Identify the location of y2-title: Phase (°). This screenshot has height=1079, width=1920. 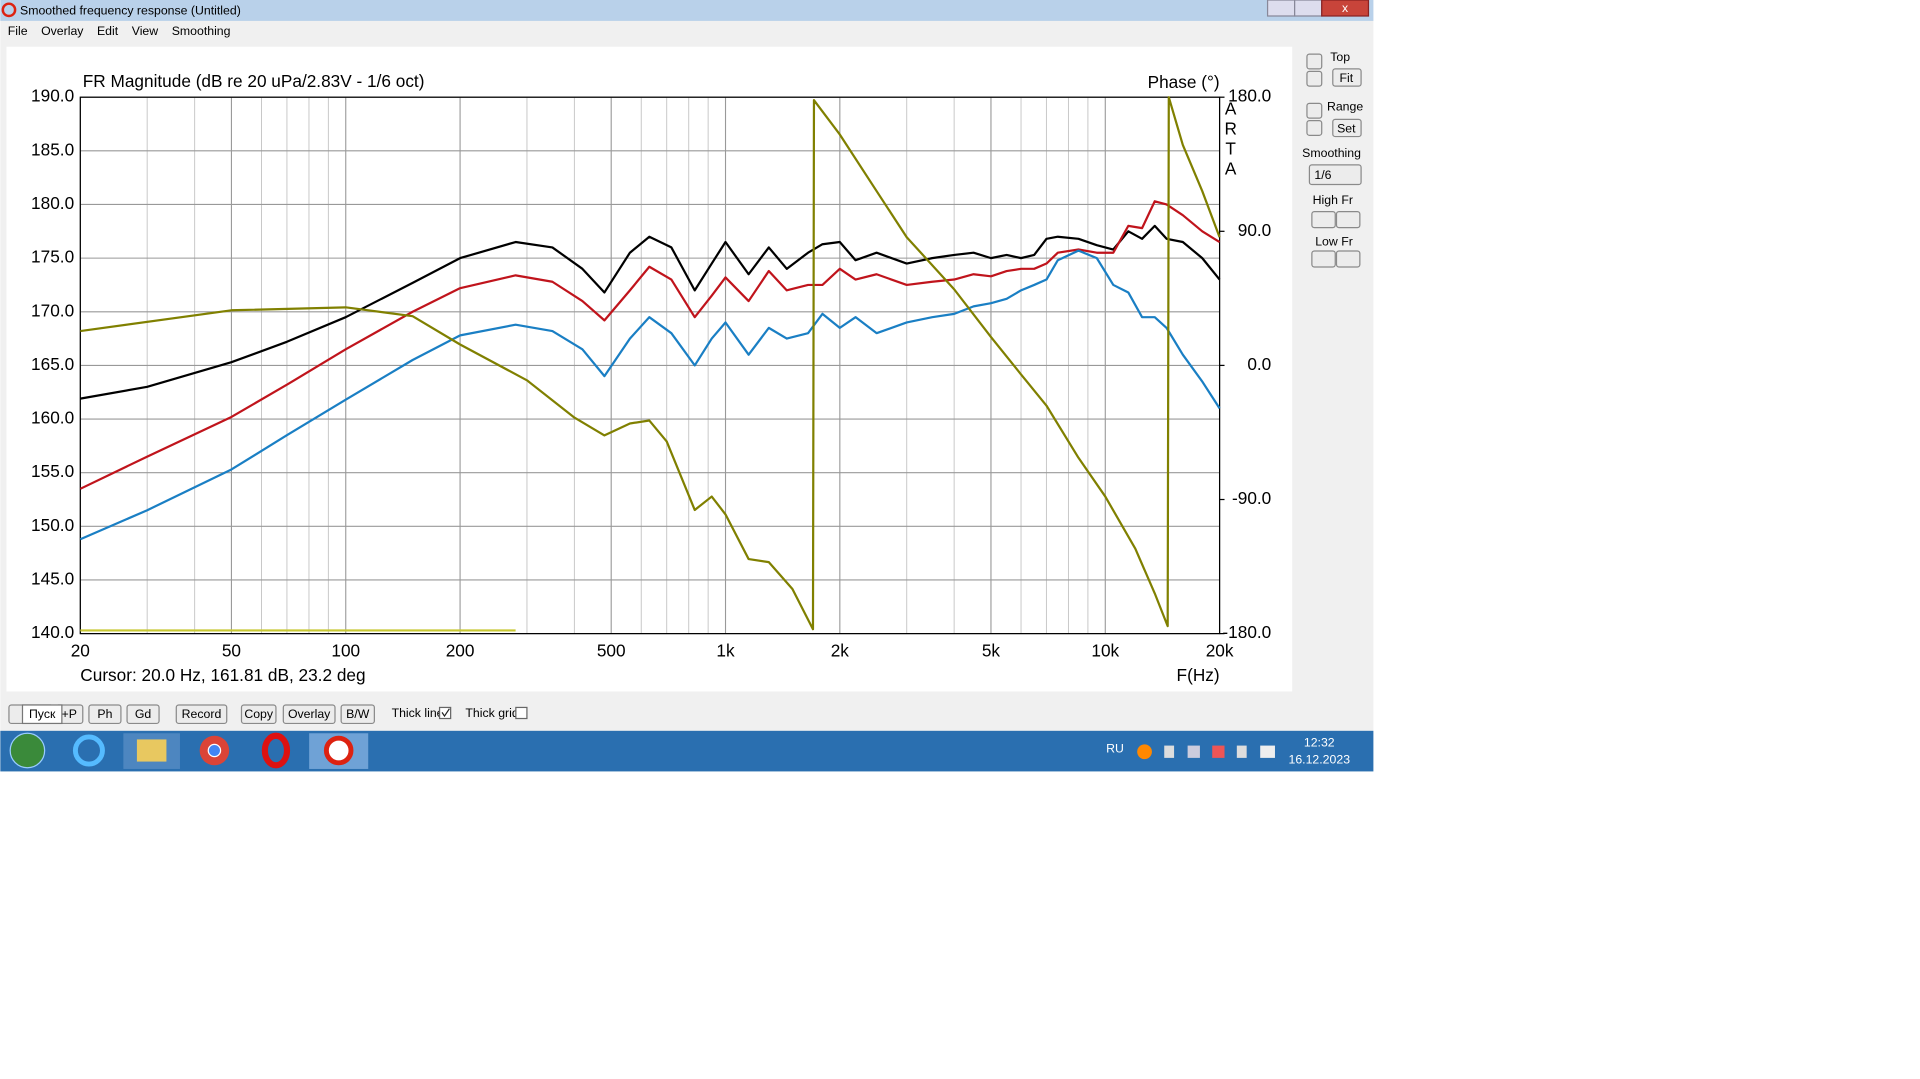
(1184, 82).